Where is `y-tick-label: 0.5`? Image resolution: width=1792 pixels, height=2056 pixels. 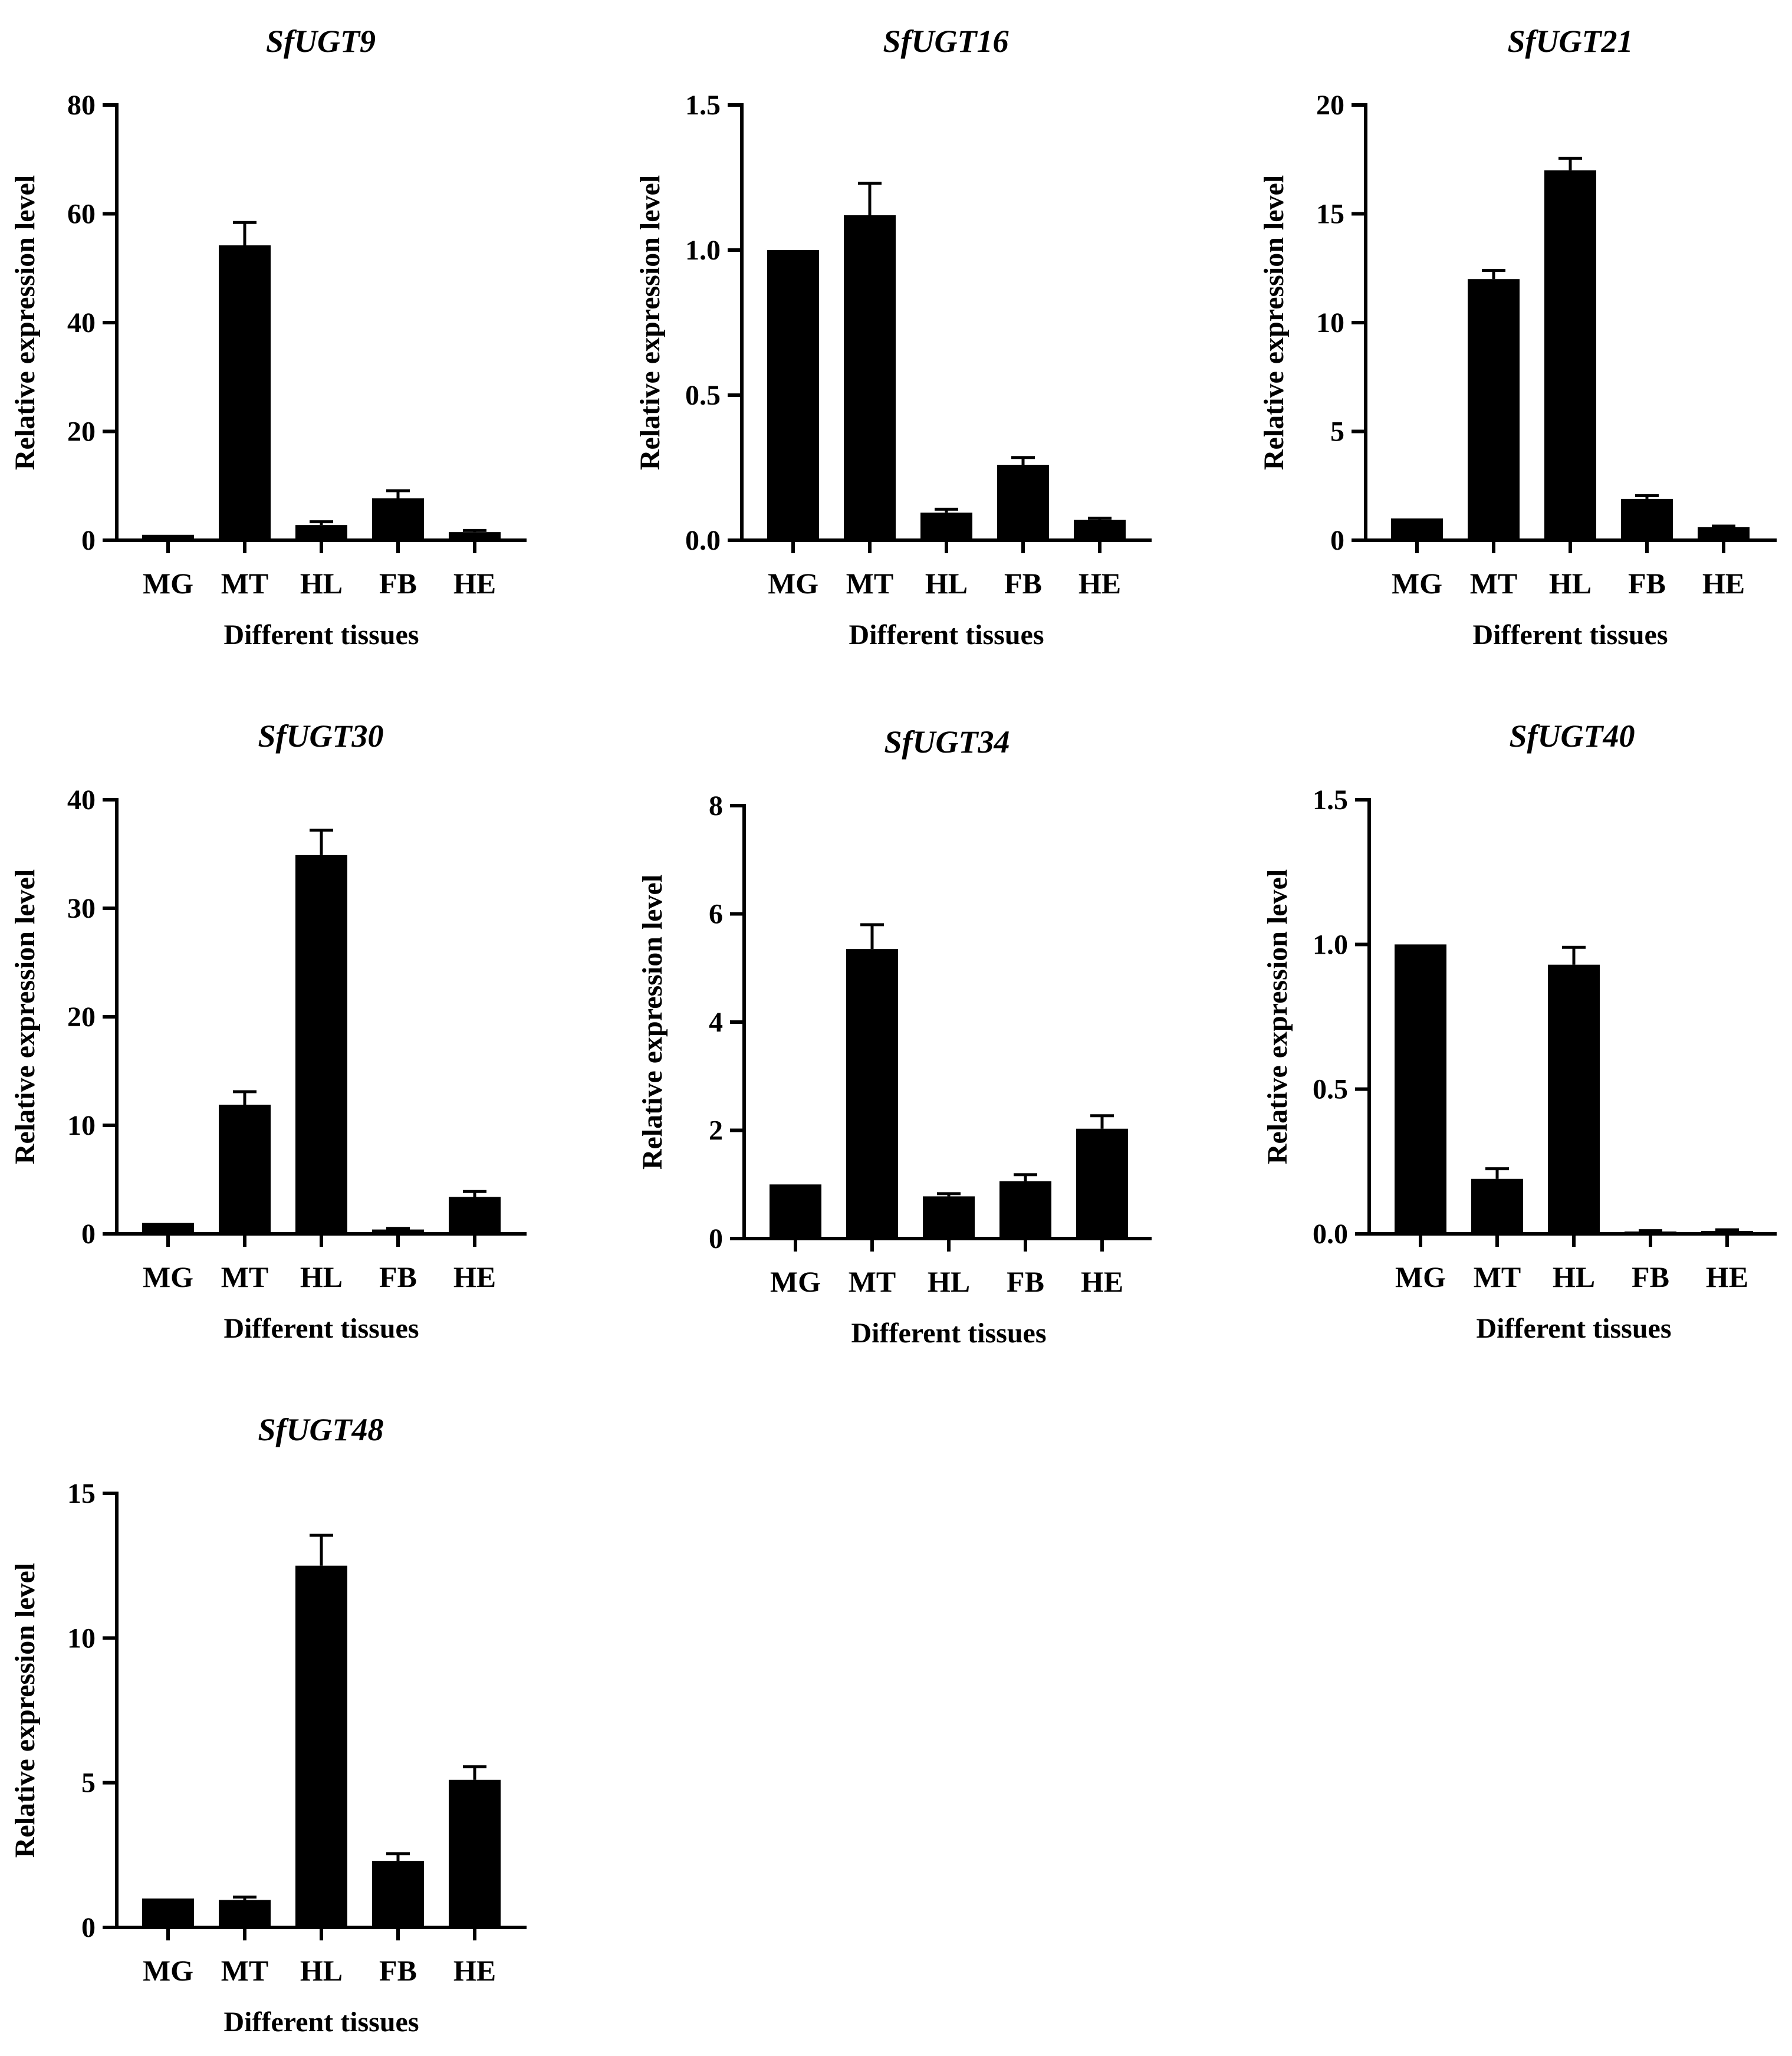 y-tick-label: 0.5 is located at coordinates (1330, 1089).